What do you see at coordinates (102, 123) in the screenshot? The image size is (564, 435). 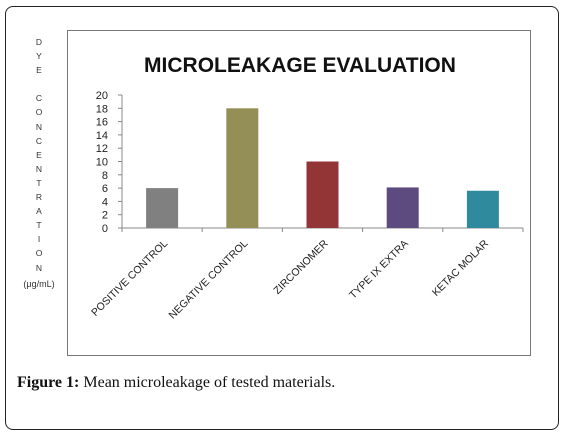 I see `y-tick-label: 16` at bounding box center [102, 123].